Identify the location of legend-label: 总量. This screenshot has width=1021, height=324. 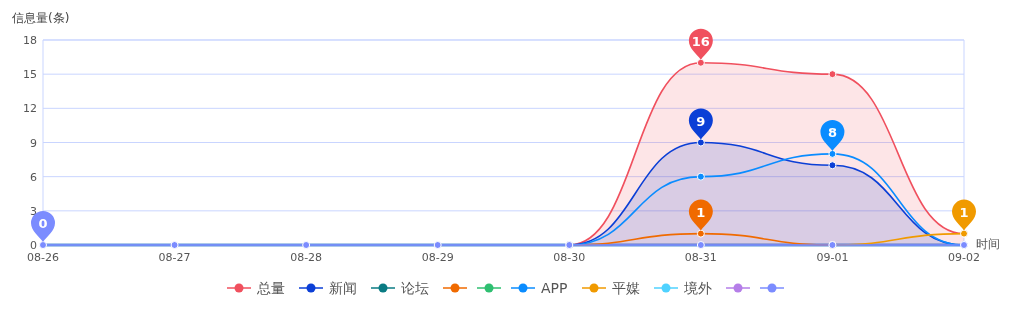
(270, 288).